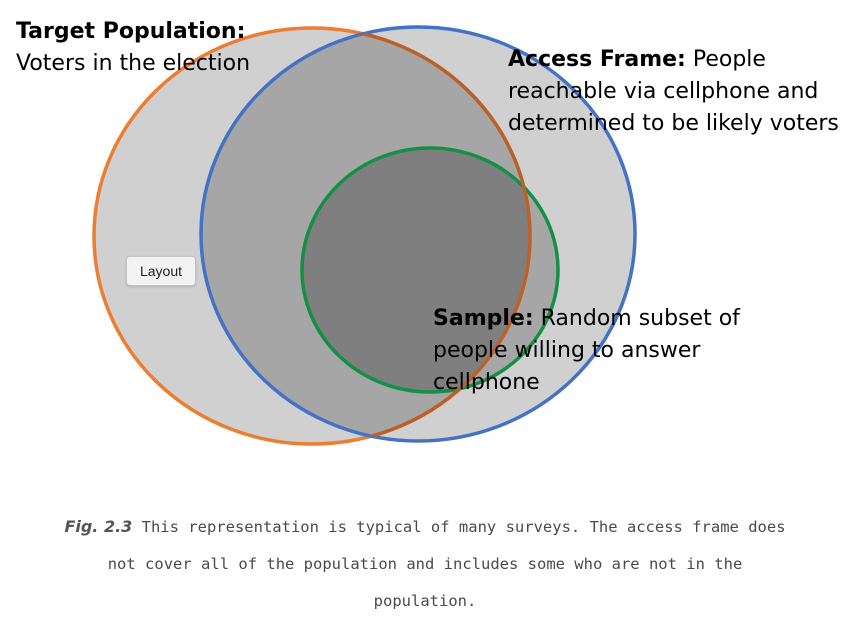 This screenshot has width=865, height=620. I want to click on access-frame-title: Access Frame:, so click(597, 59).